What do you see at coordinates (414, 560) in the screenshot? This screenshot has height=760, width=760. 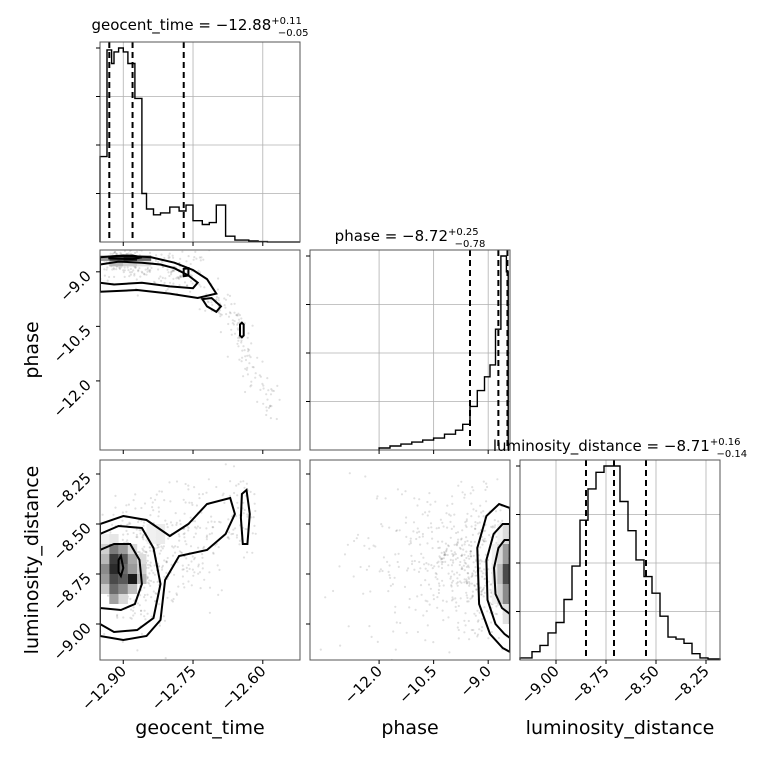 I see `panel-content` at bounding box center [414, 560].